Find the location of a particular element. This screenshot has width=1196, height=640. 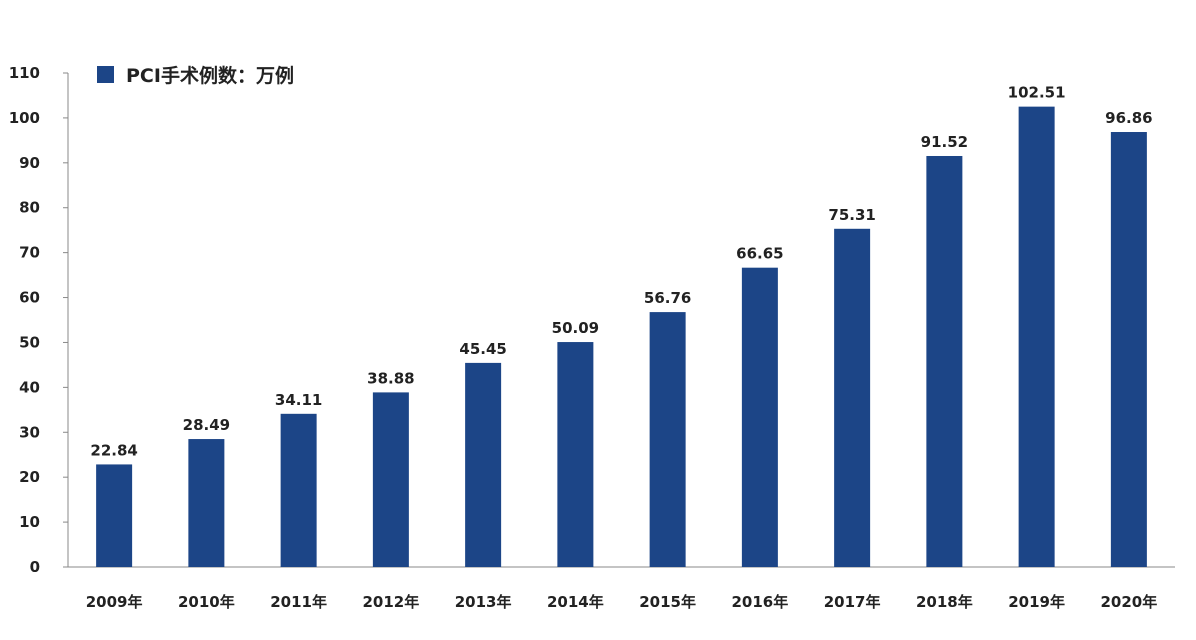

x-tick-label: 2010年 is located at coordinates (206, 602).